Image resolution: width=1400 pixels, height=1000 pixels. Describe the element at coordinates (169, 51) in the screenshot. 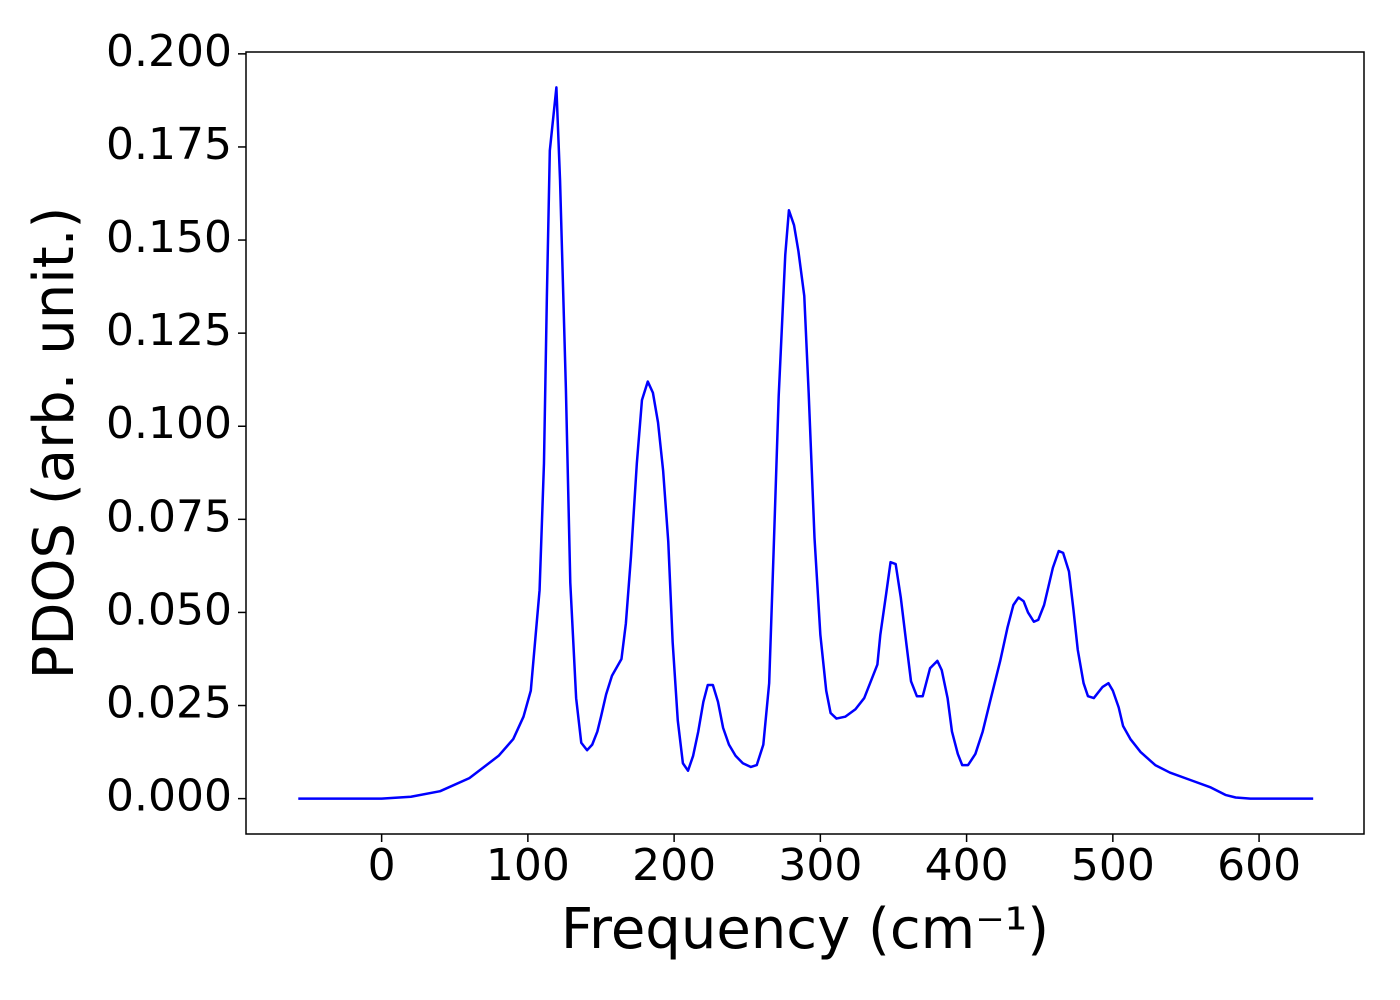

I see `y-tick-label: 0.200` at that location.